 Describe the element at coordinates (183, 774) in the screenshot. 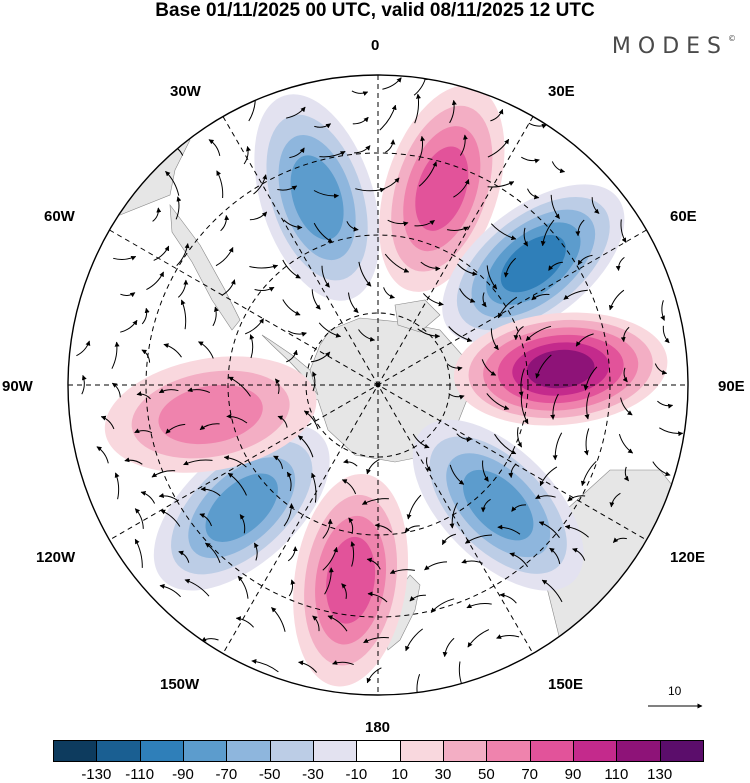

I see `colorbar-tick-label: -90` at that location.